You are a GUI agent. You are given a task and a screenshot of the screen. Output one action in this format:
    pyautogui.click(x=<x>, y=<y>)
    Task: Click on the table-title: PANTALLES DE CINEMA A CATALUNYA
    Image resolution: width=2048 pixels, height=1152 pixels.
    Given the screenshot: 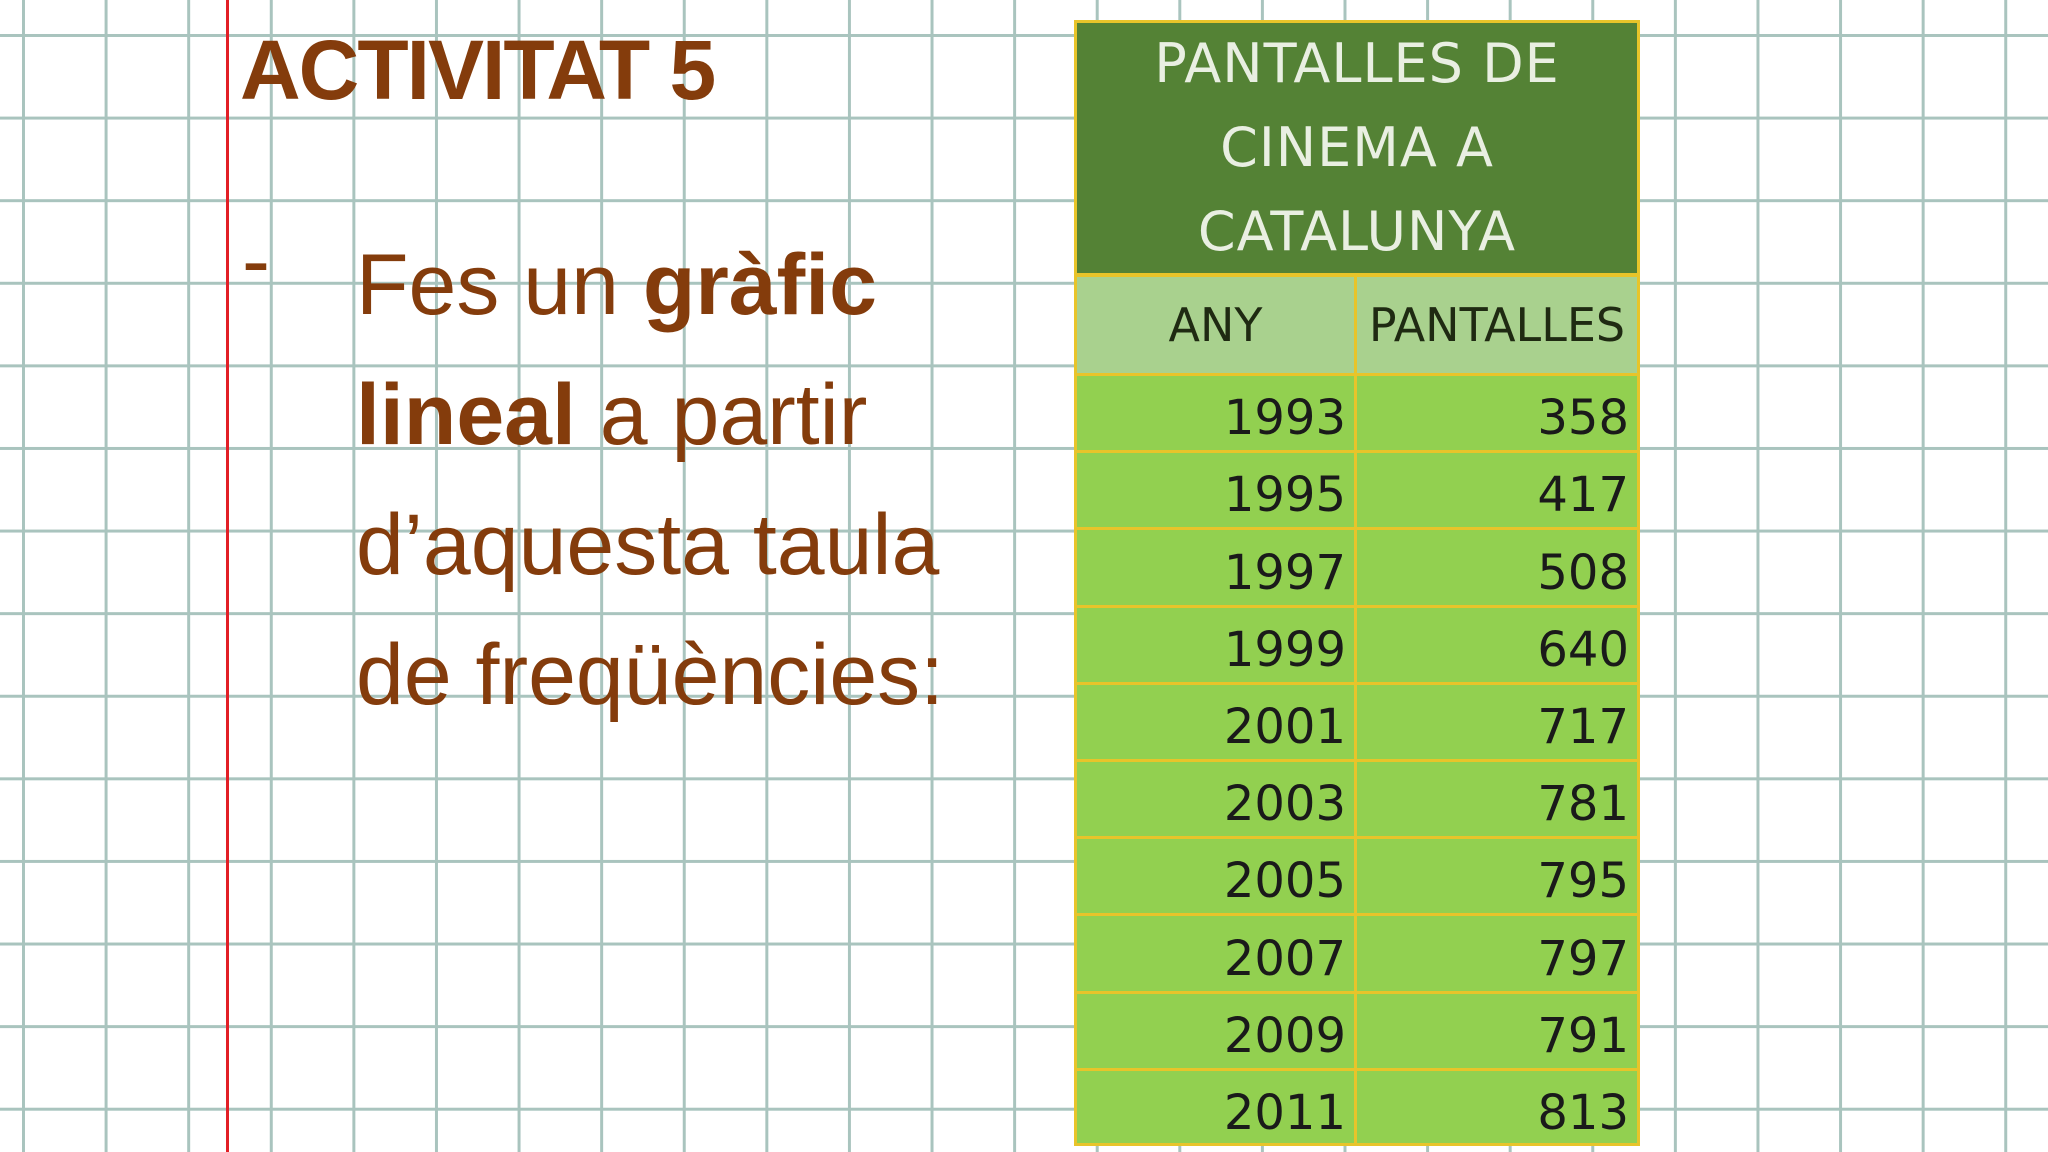 What is the action you would take?
    pyautogui.click(x=1357, y=150)
    